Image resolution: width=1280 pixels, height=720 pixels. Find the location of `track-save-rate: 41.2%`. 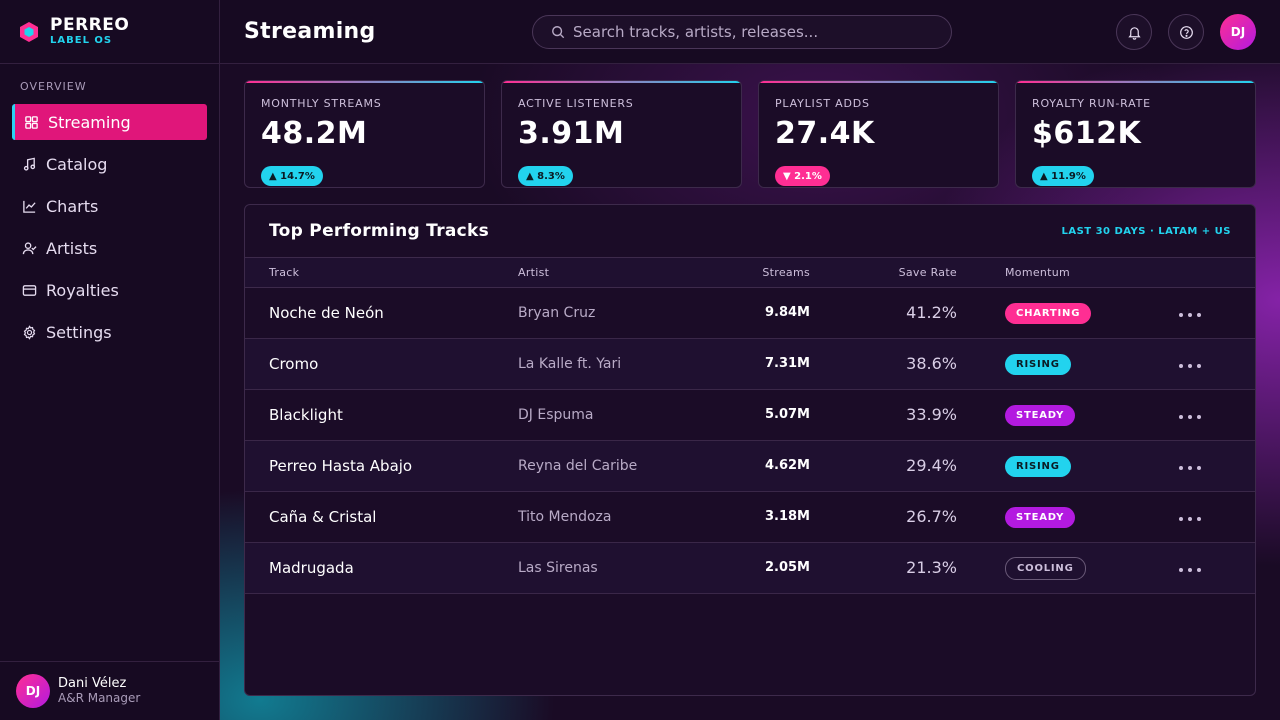

track-save-rate: 41.2% is located at coordinates (883, 313).